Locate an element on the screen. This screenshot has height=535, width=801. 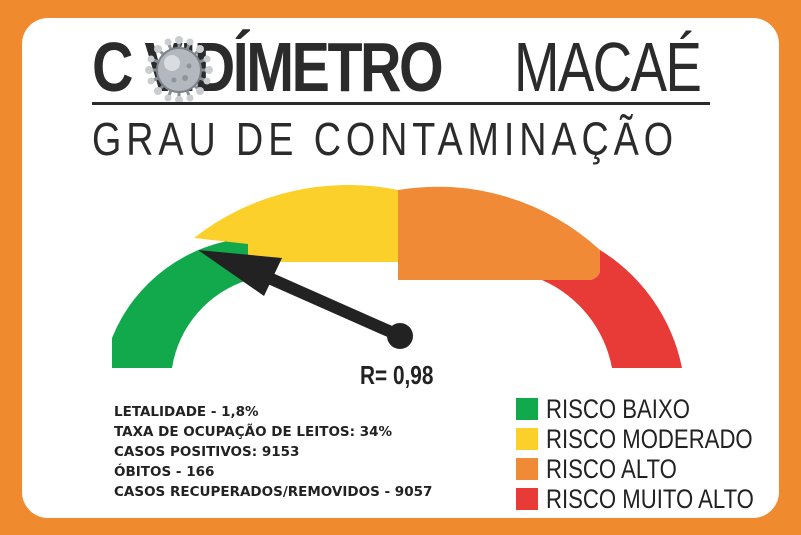
gauge-segment-alto is located at coordinates (499, 233).